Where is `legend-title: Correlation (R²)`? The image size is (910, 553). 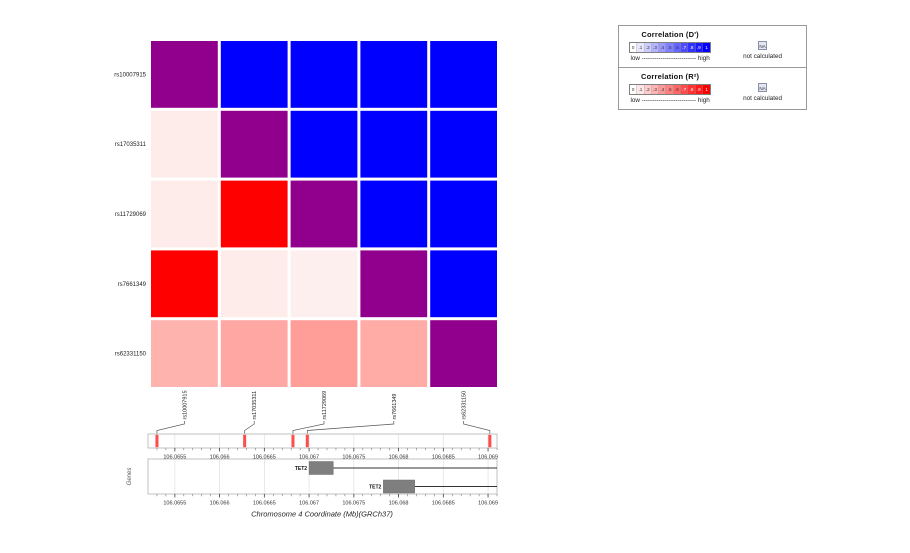 legend-title: Correlation (R²) is located at coordinates (670, 76).